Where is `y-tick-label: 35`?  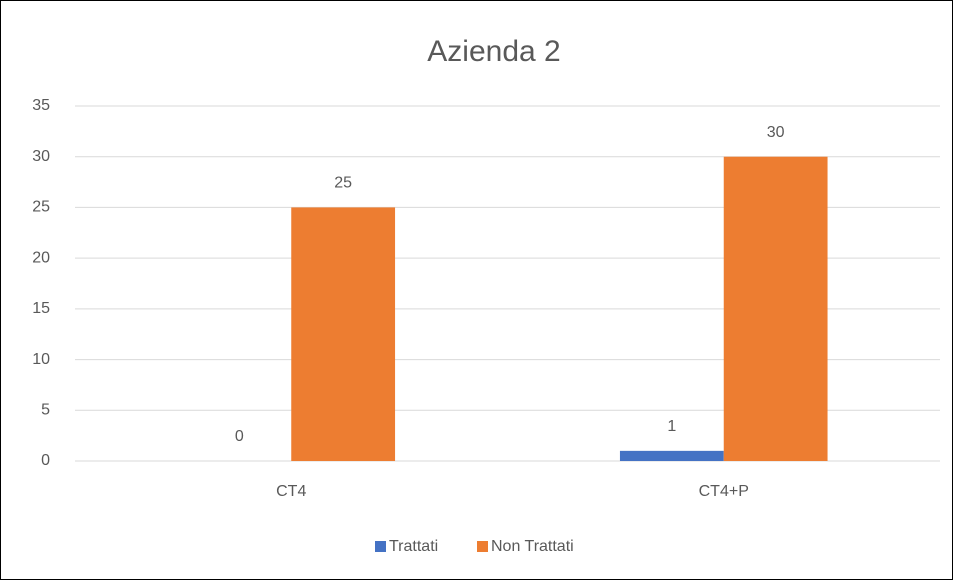 y-tick-label: 35 is located at coordinates (41, 105).